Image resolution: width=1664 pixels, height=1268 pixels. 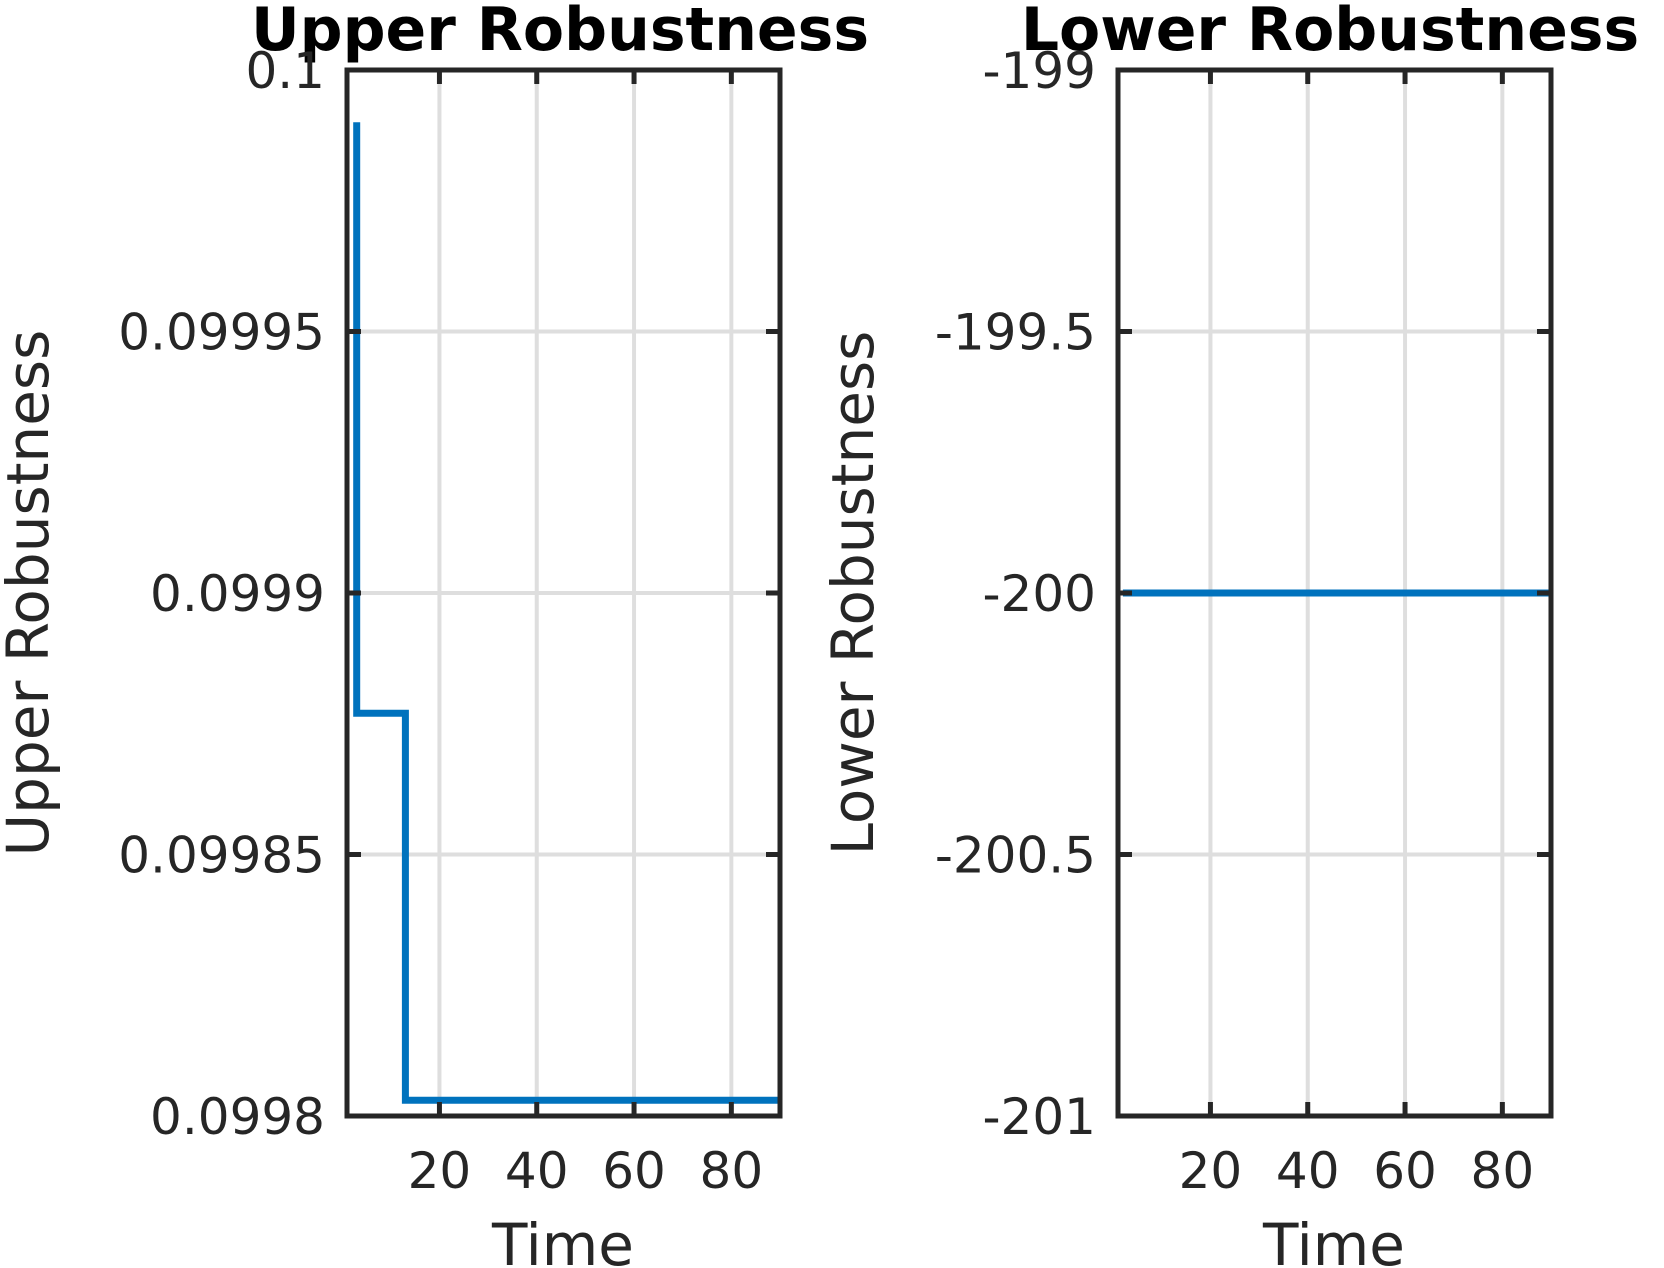 I want to click on y-tick-label: -201, so click(x=1039, y=1117).